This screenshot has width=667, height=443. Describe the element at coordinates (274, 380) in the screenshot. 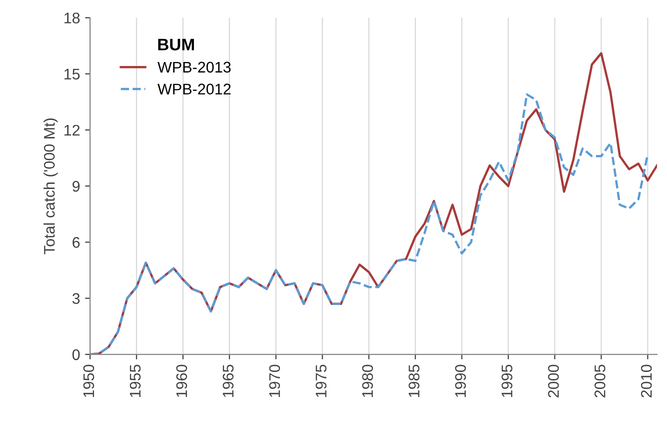

I see `x-tick-label: 1970` at that location.